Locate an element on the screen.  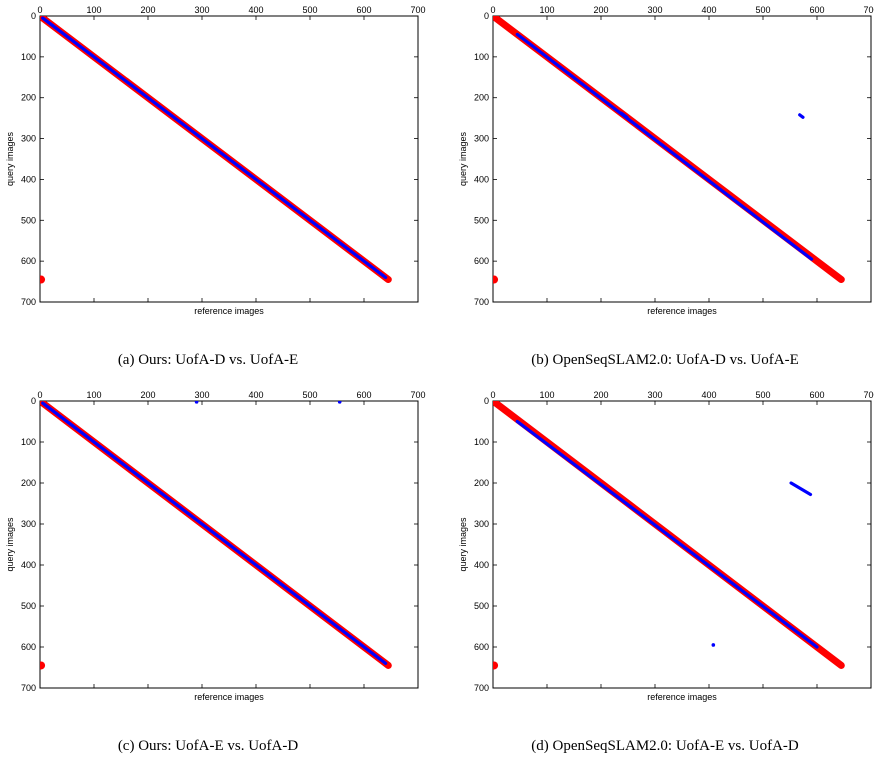
caption-a: (a) Ours: UofA-D vs. UofA-E is located at coordinates (208, 360).